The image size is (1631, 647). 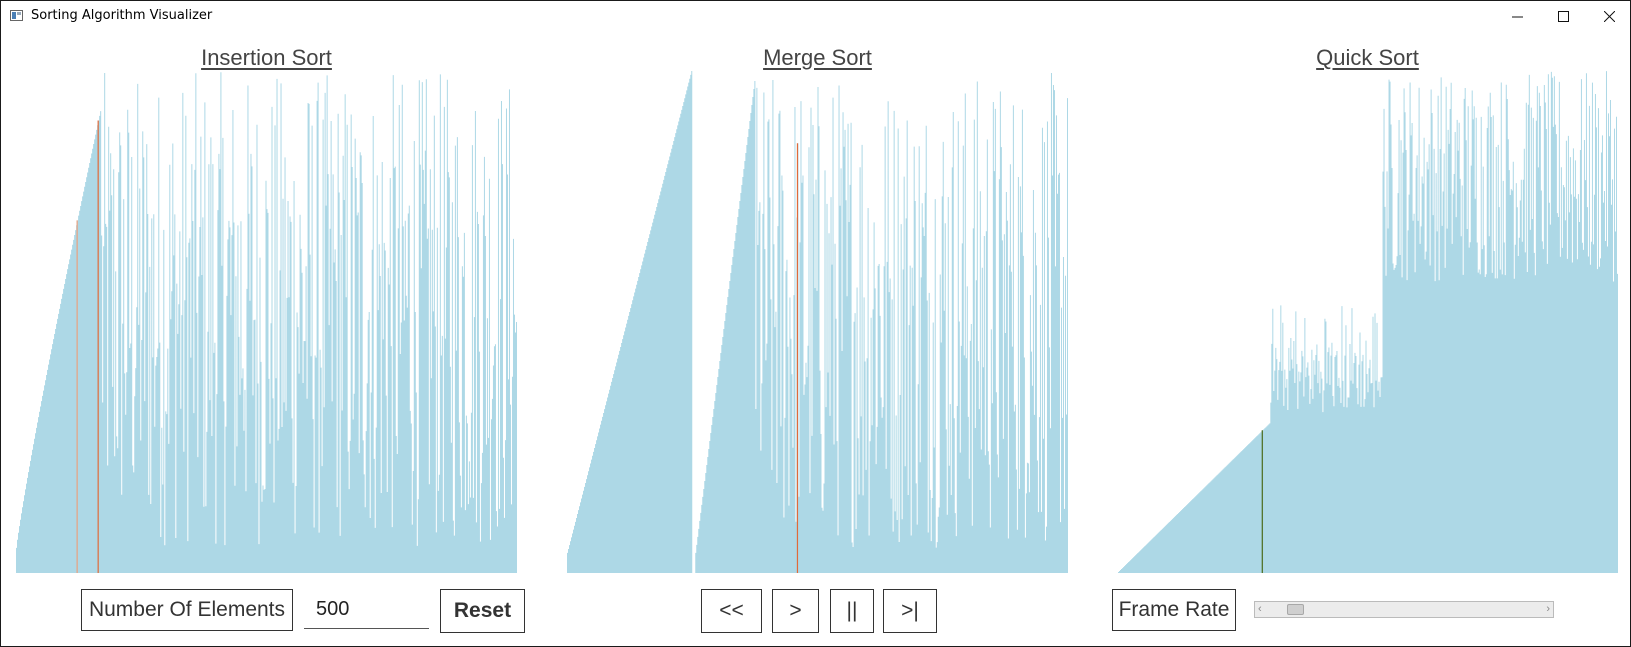 I want to click on step-forward-button: >|, so click(x=910, y=611).